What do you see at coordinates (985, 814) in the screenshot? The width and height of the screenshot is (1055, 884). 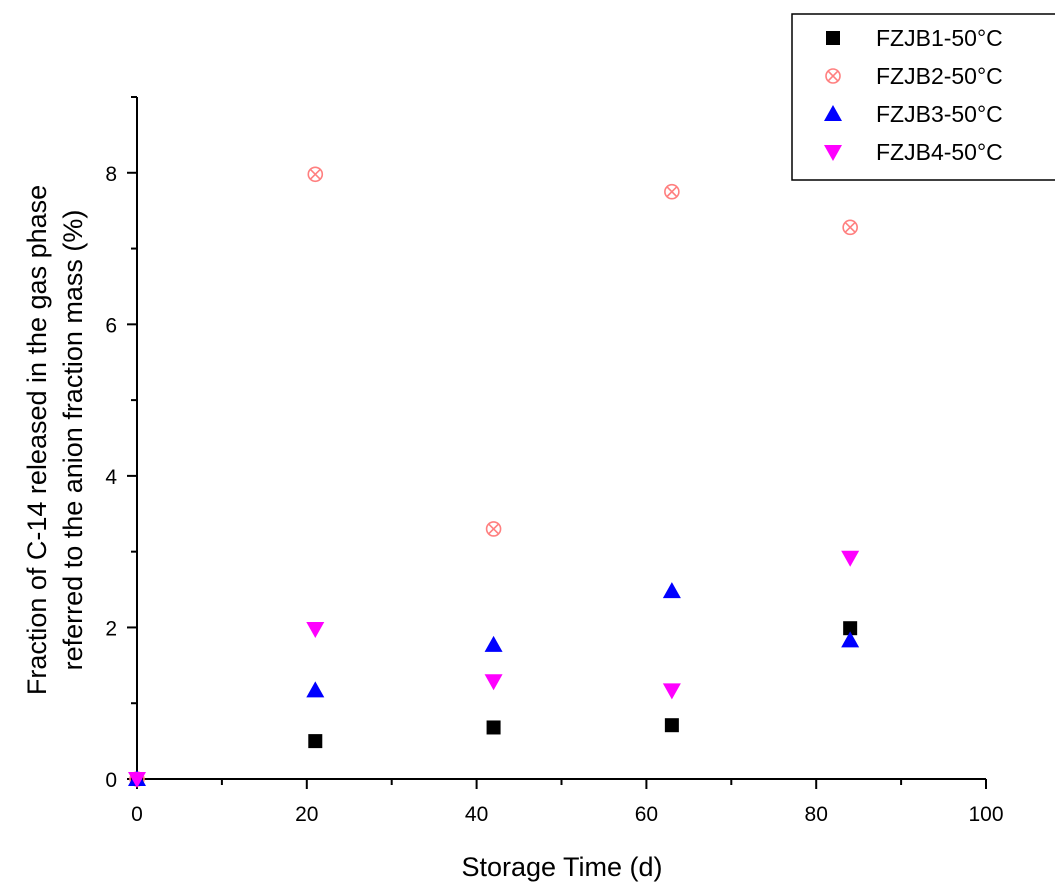 I see `x-tick-label: 100` at bounding box center [985, 814].